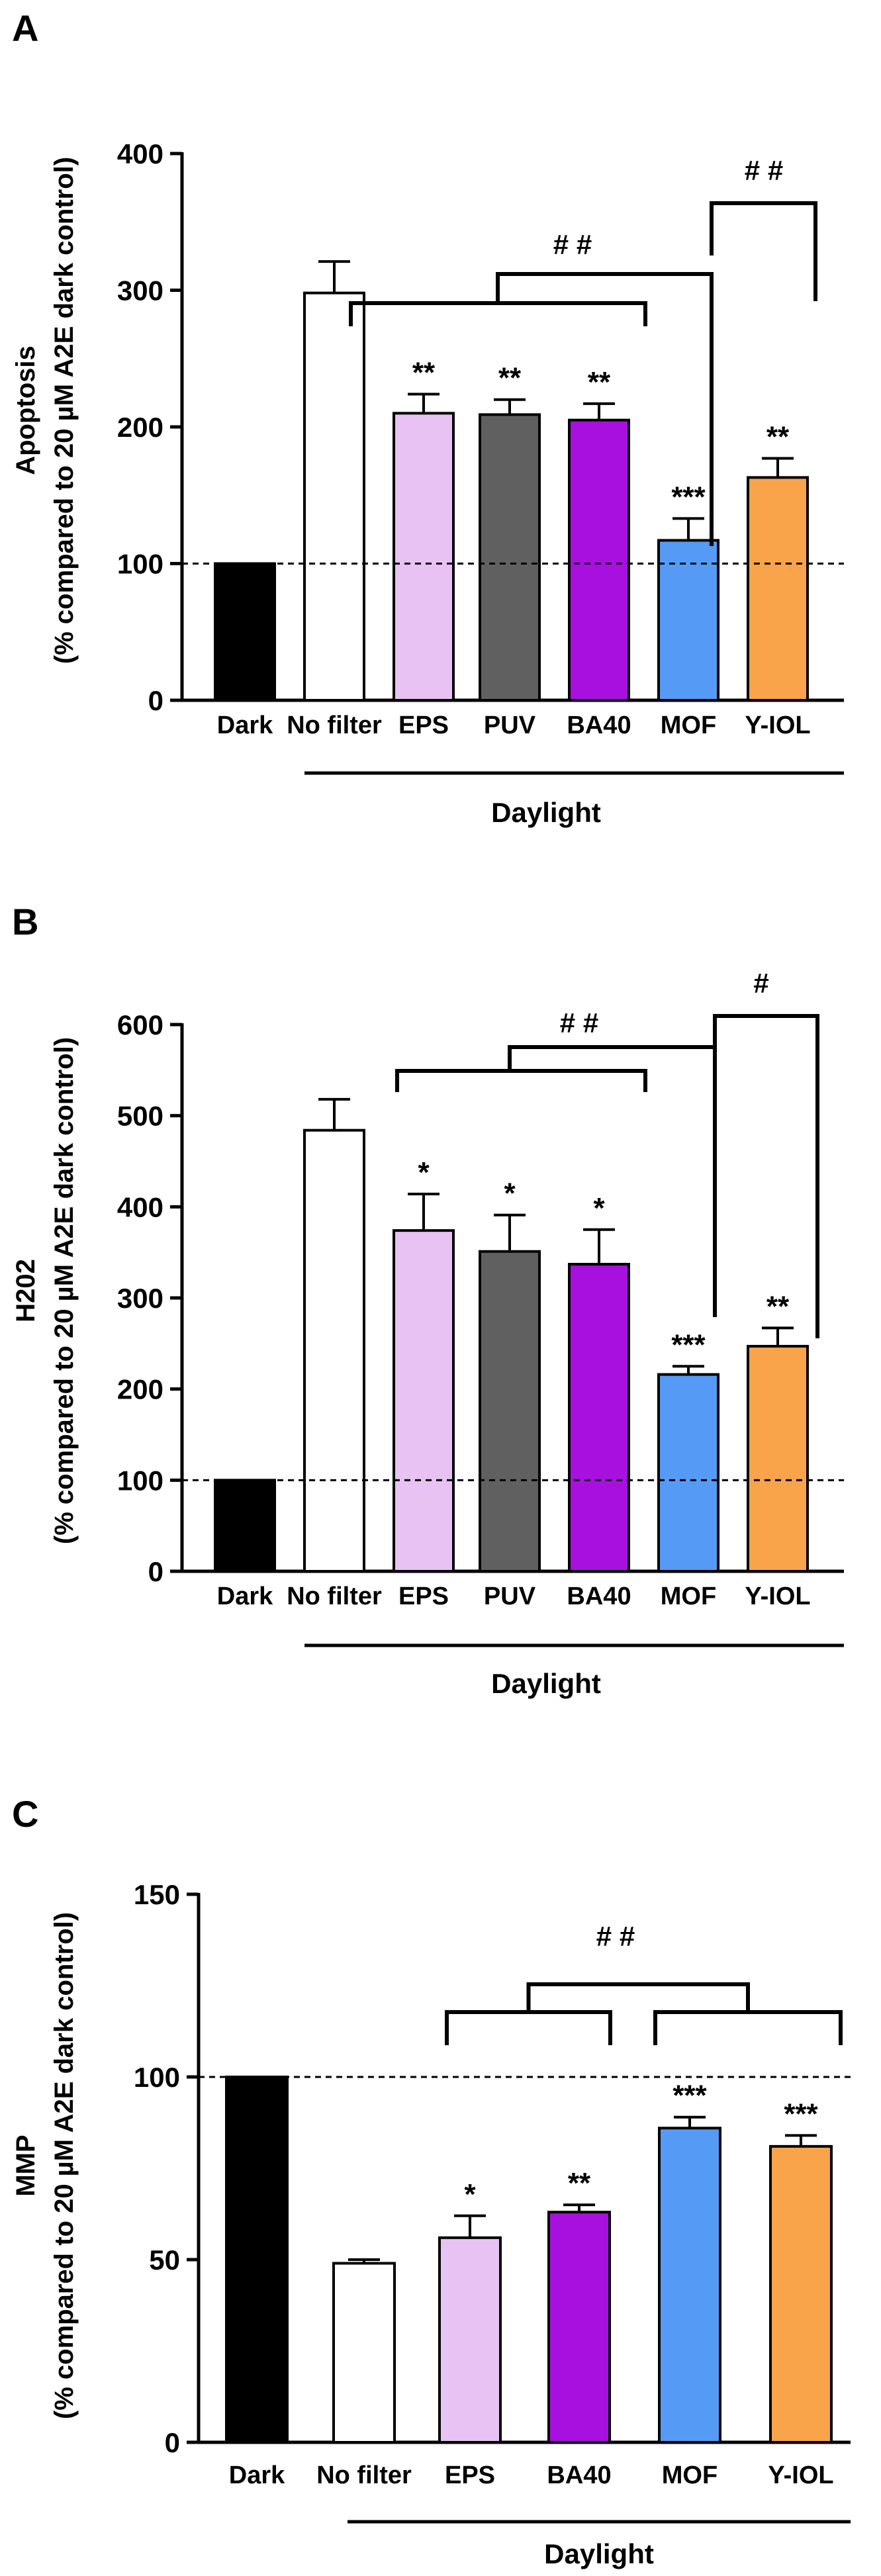  Describe the element at coordinates (25, 28) in the screenshot. I see `panel-letter: A` at that location.